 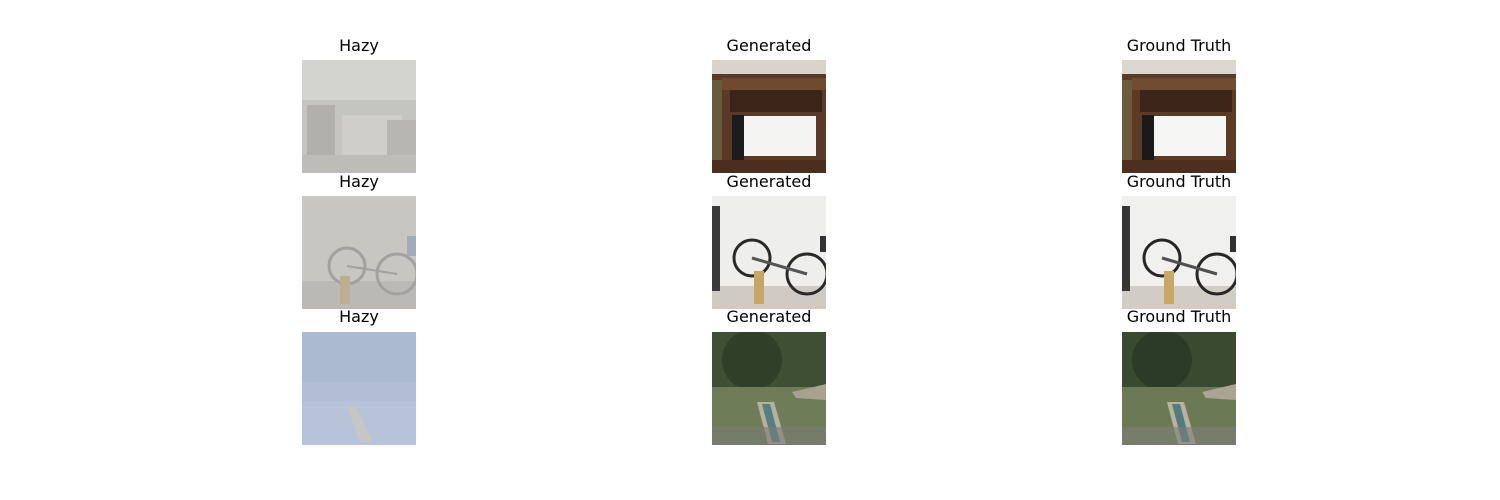 What do you see at coordinates (1179, 316) in the screenshot?
I see `caption-ground-truth-3: Ground Truth` at bounding box center [1179, 316].